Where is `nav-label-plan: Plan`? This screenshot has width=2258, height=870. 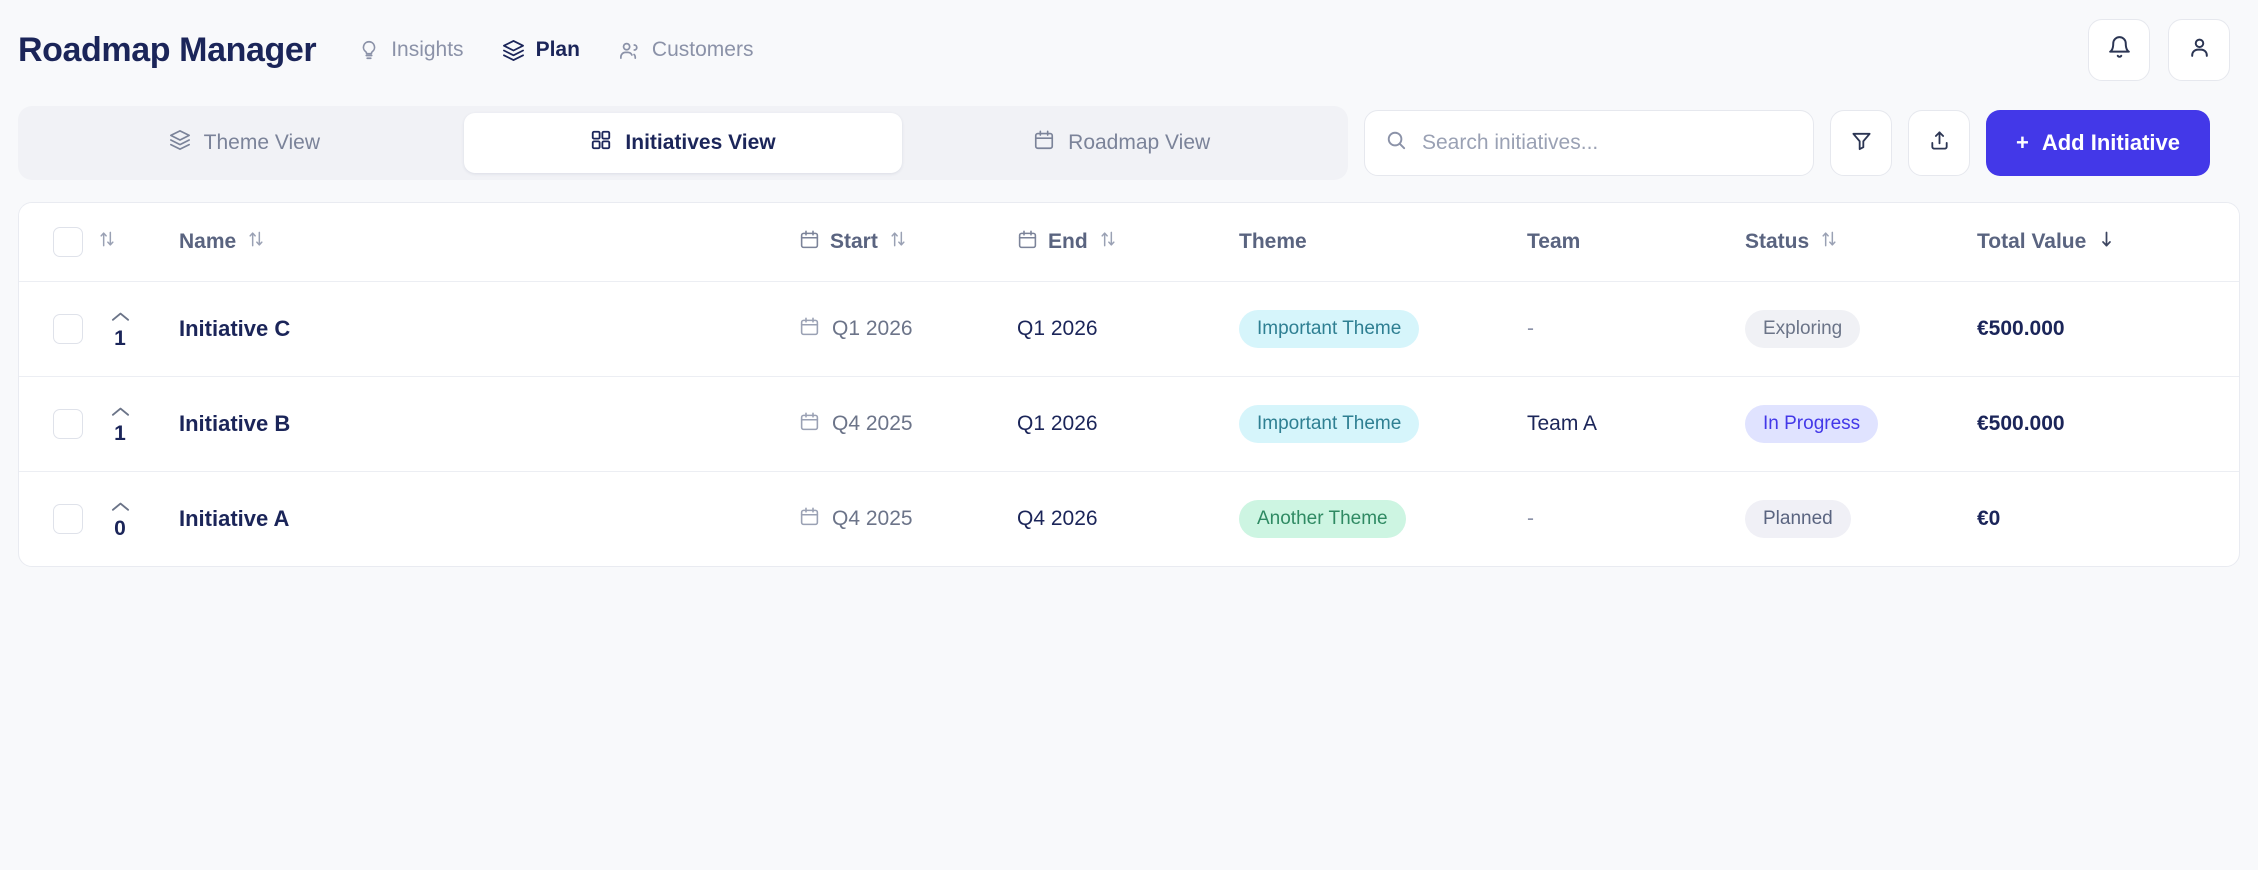 nav-label-plan: Plan is located at coordinates (557, 49).